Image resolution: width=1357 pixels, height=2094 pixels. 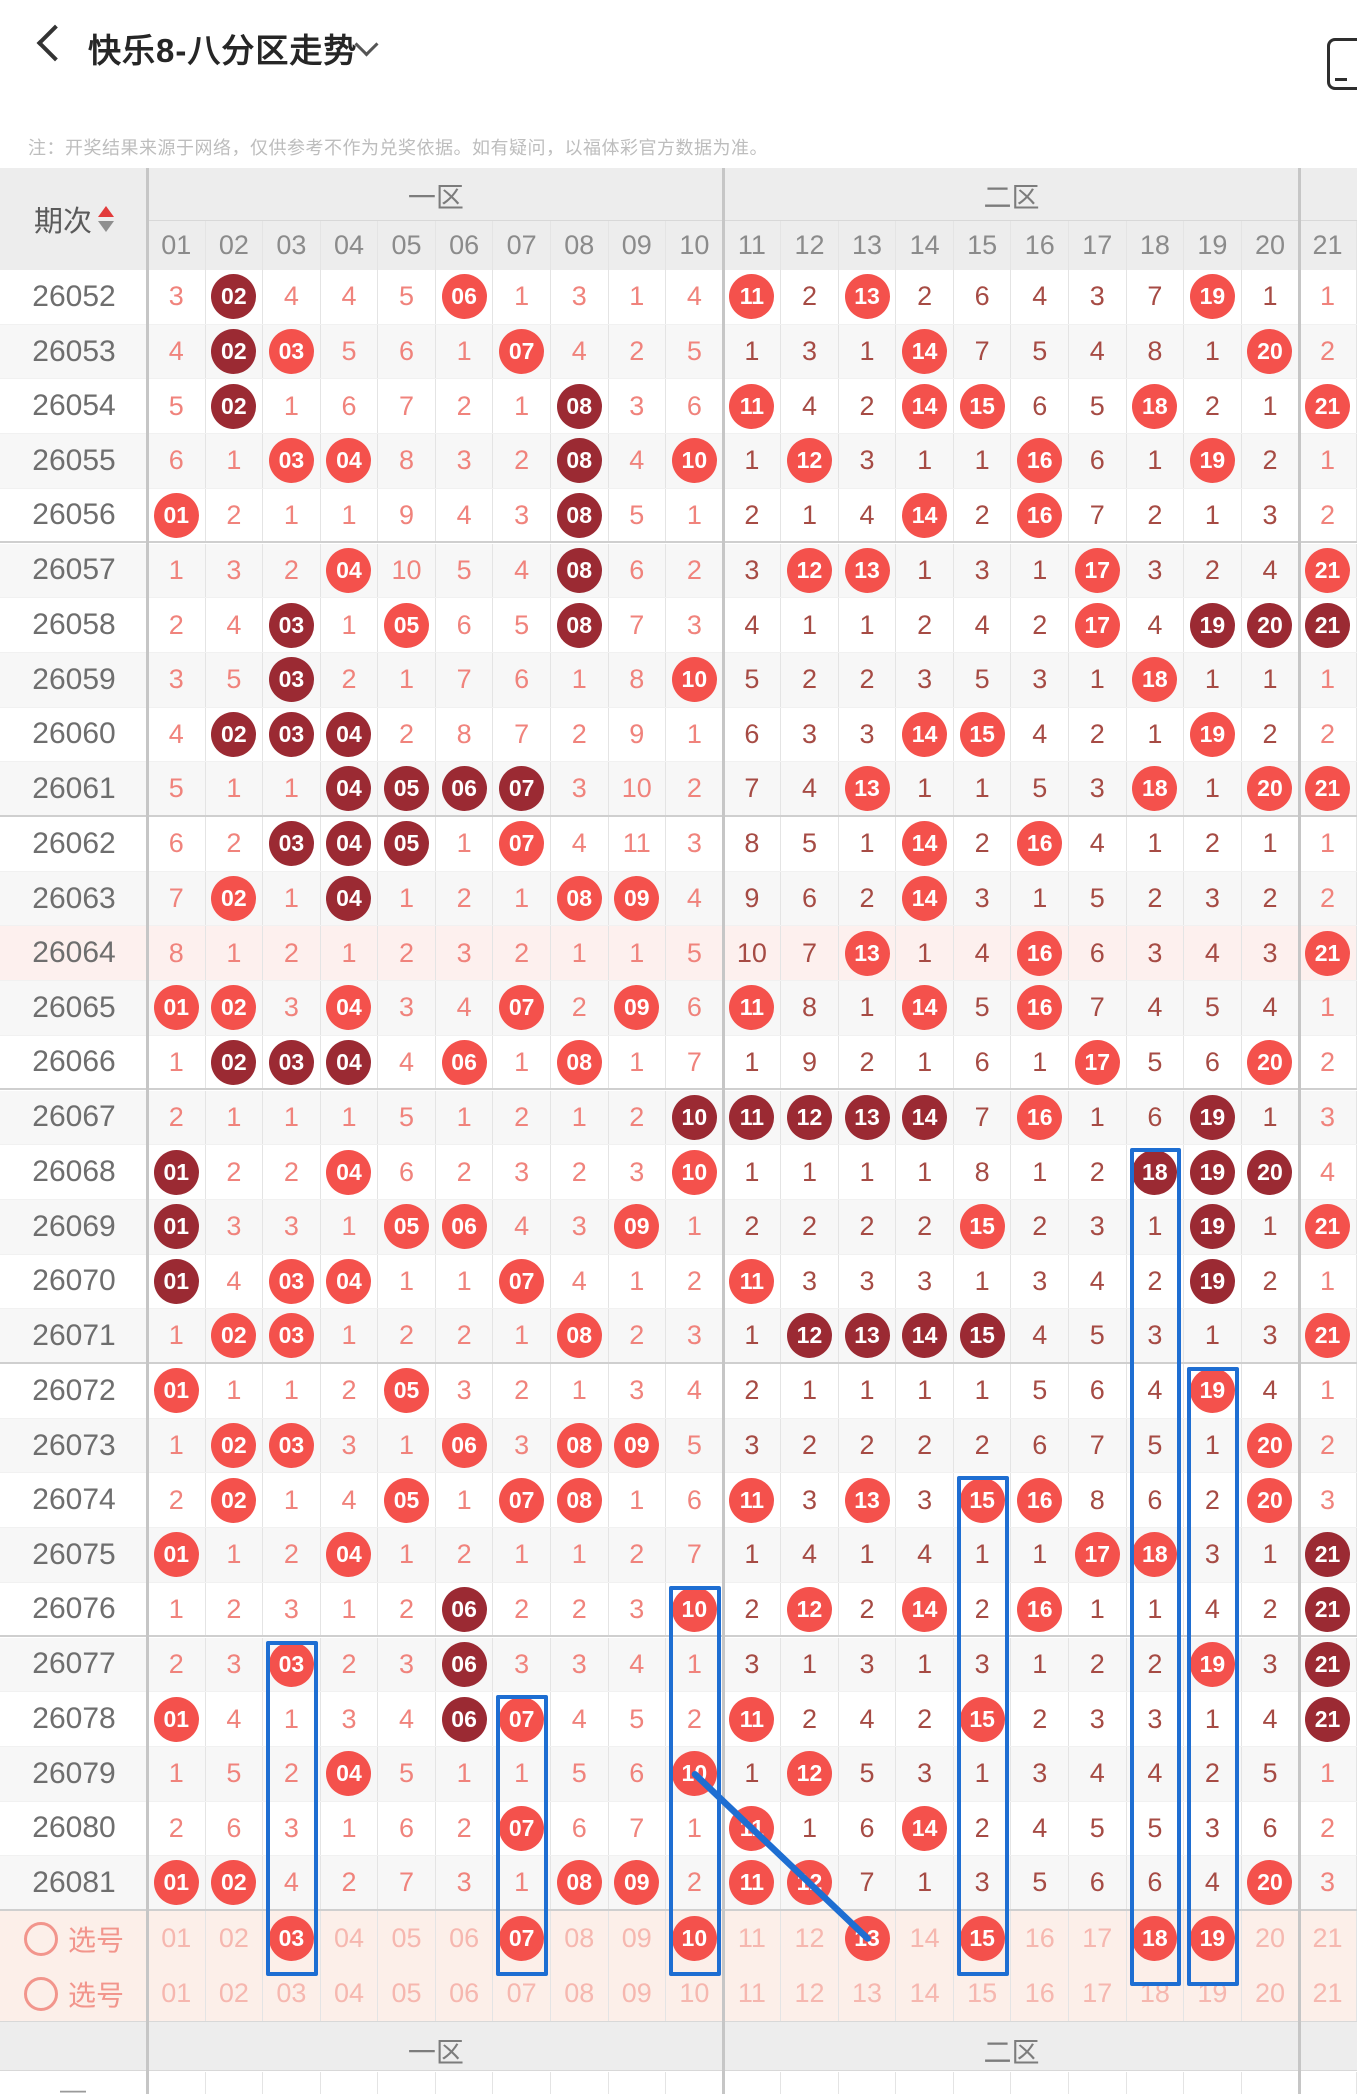 I want to click on table-row: 26062 6 2 03 04 05 1 07 4 11 3 8 5 1 14 2 16 4 1 2 1 1, so click(x=678, y=844).